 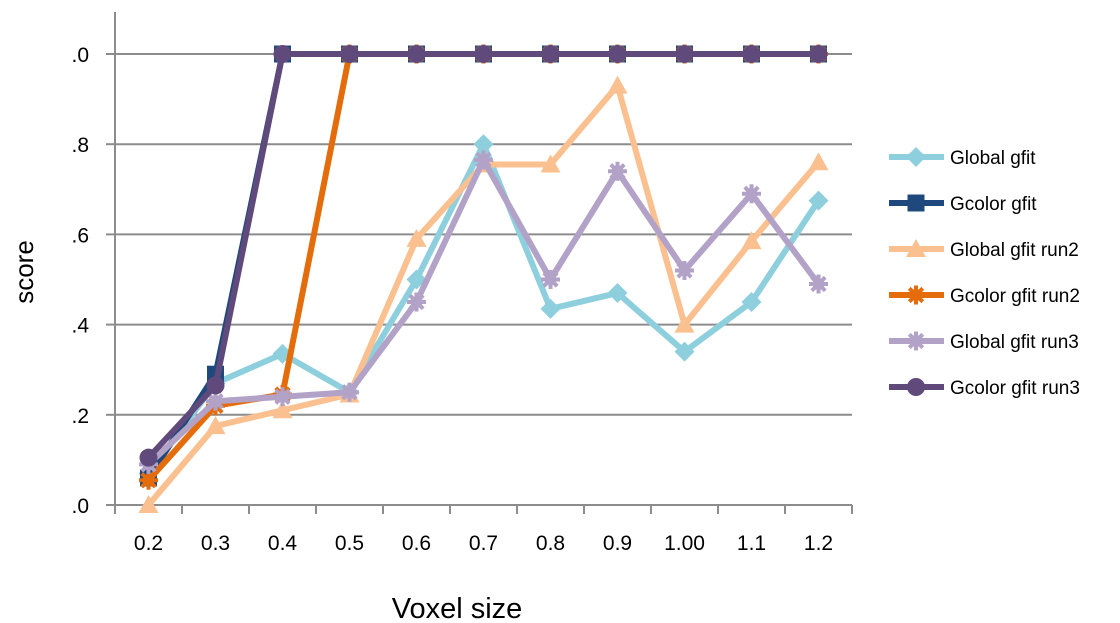 What do you see at coordinates (80, 145) in the screenshot?
I see `y-tick-label: .8` at bounding box center [80, 145].